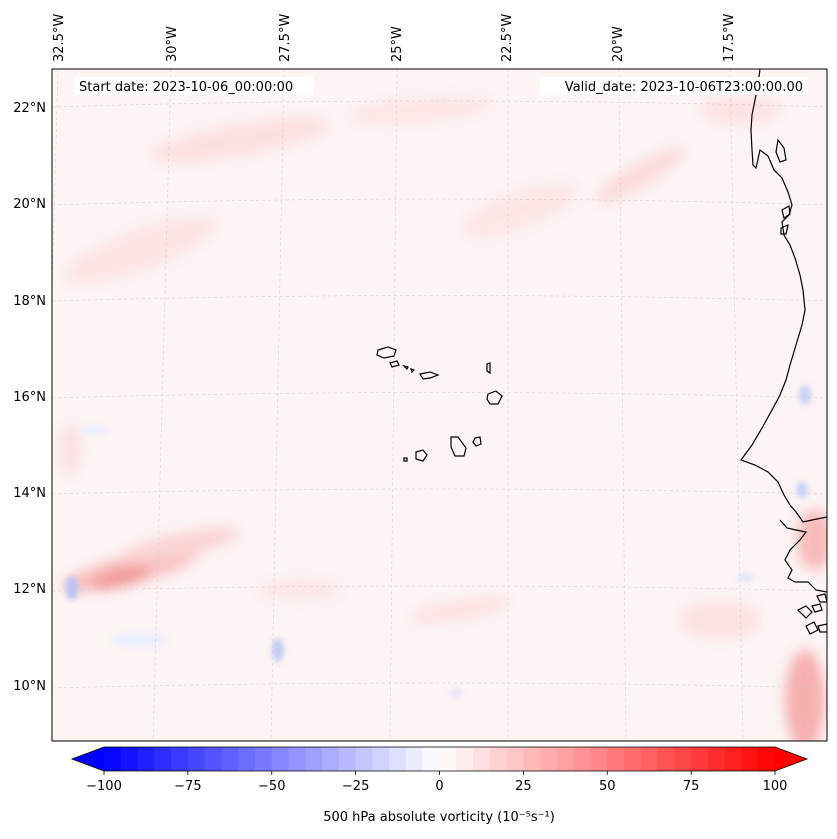 The height and width of the screenshot is (839, 837). I want to click on colorbar-ticks: −100 −75 −50 −25 0 25 50 75 100, so click(436, 782).